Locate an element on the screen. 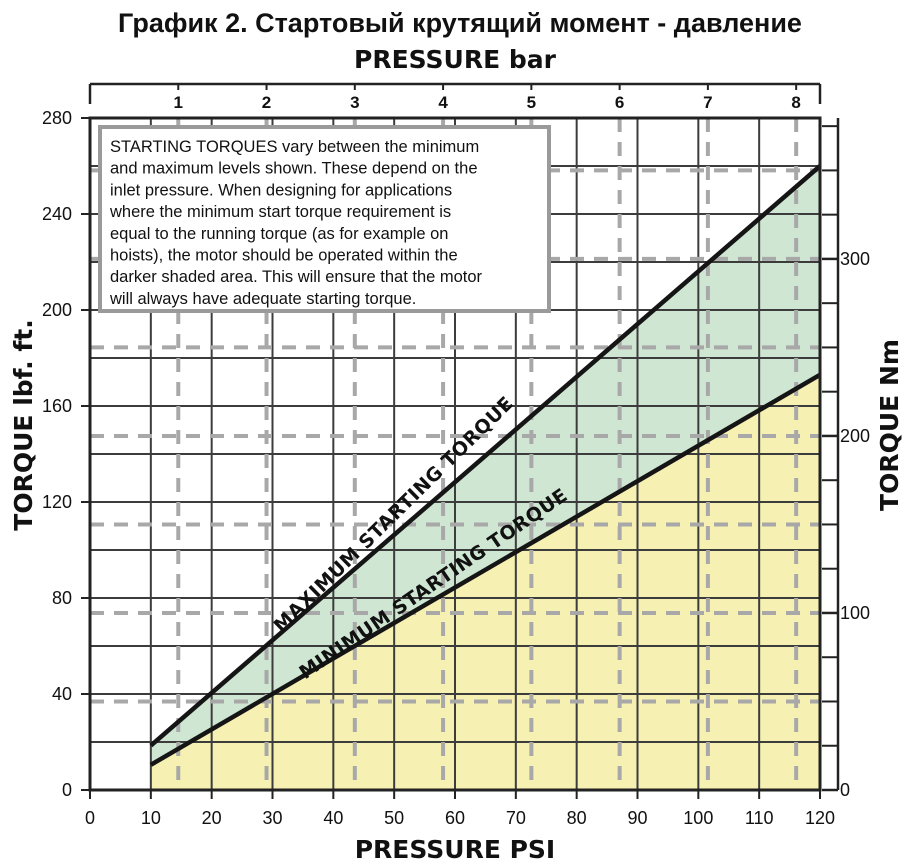 The image size is (919, 864). nm-tick-label: 300 is located at coordinates (855, 259).